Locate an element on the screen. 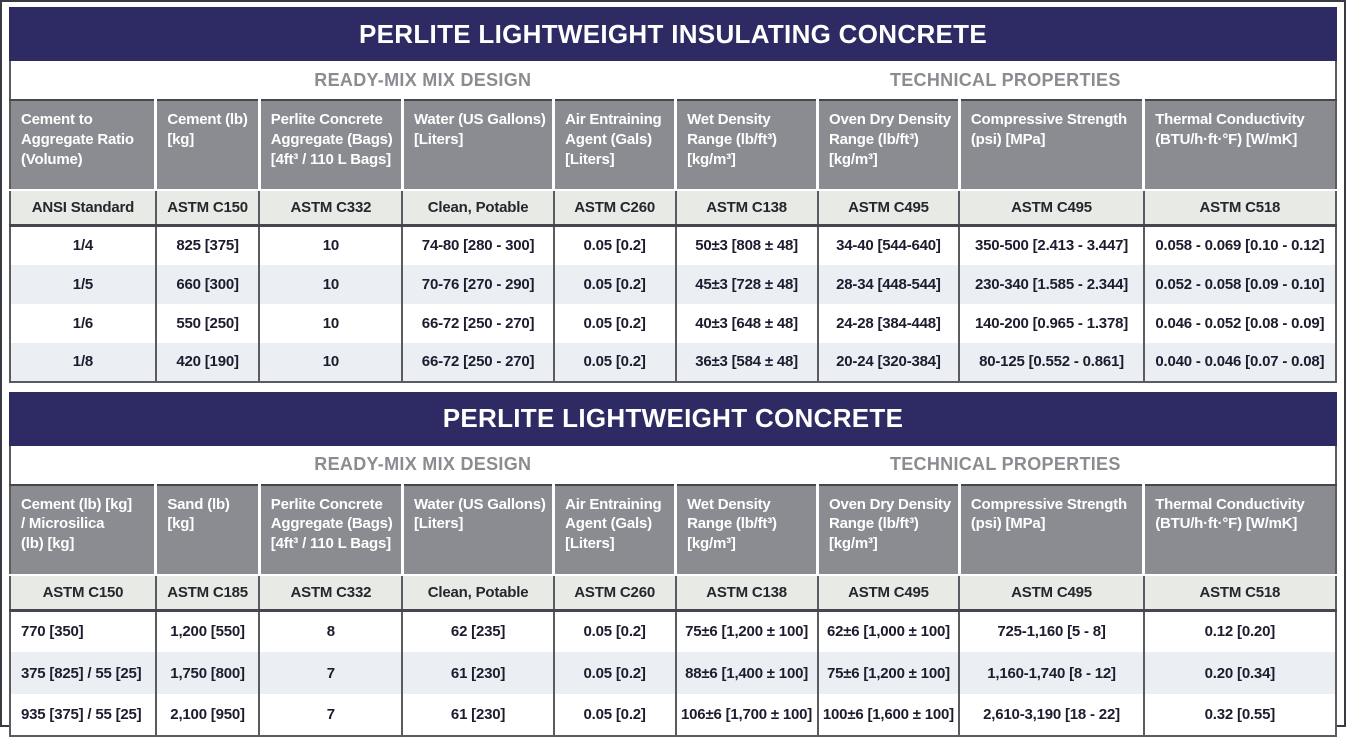  data-cell: 1/5 is located at coordinates (83, 284).